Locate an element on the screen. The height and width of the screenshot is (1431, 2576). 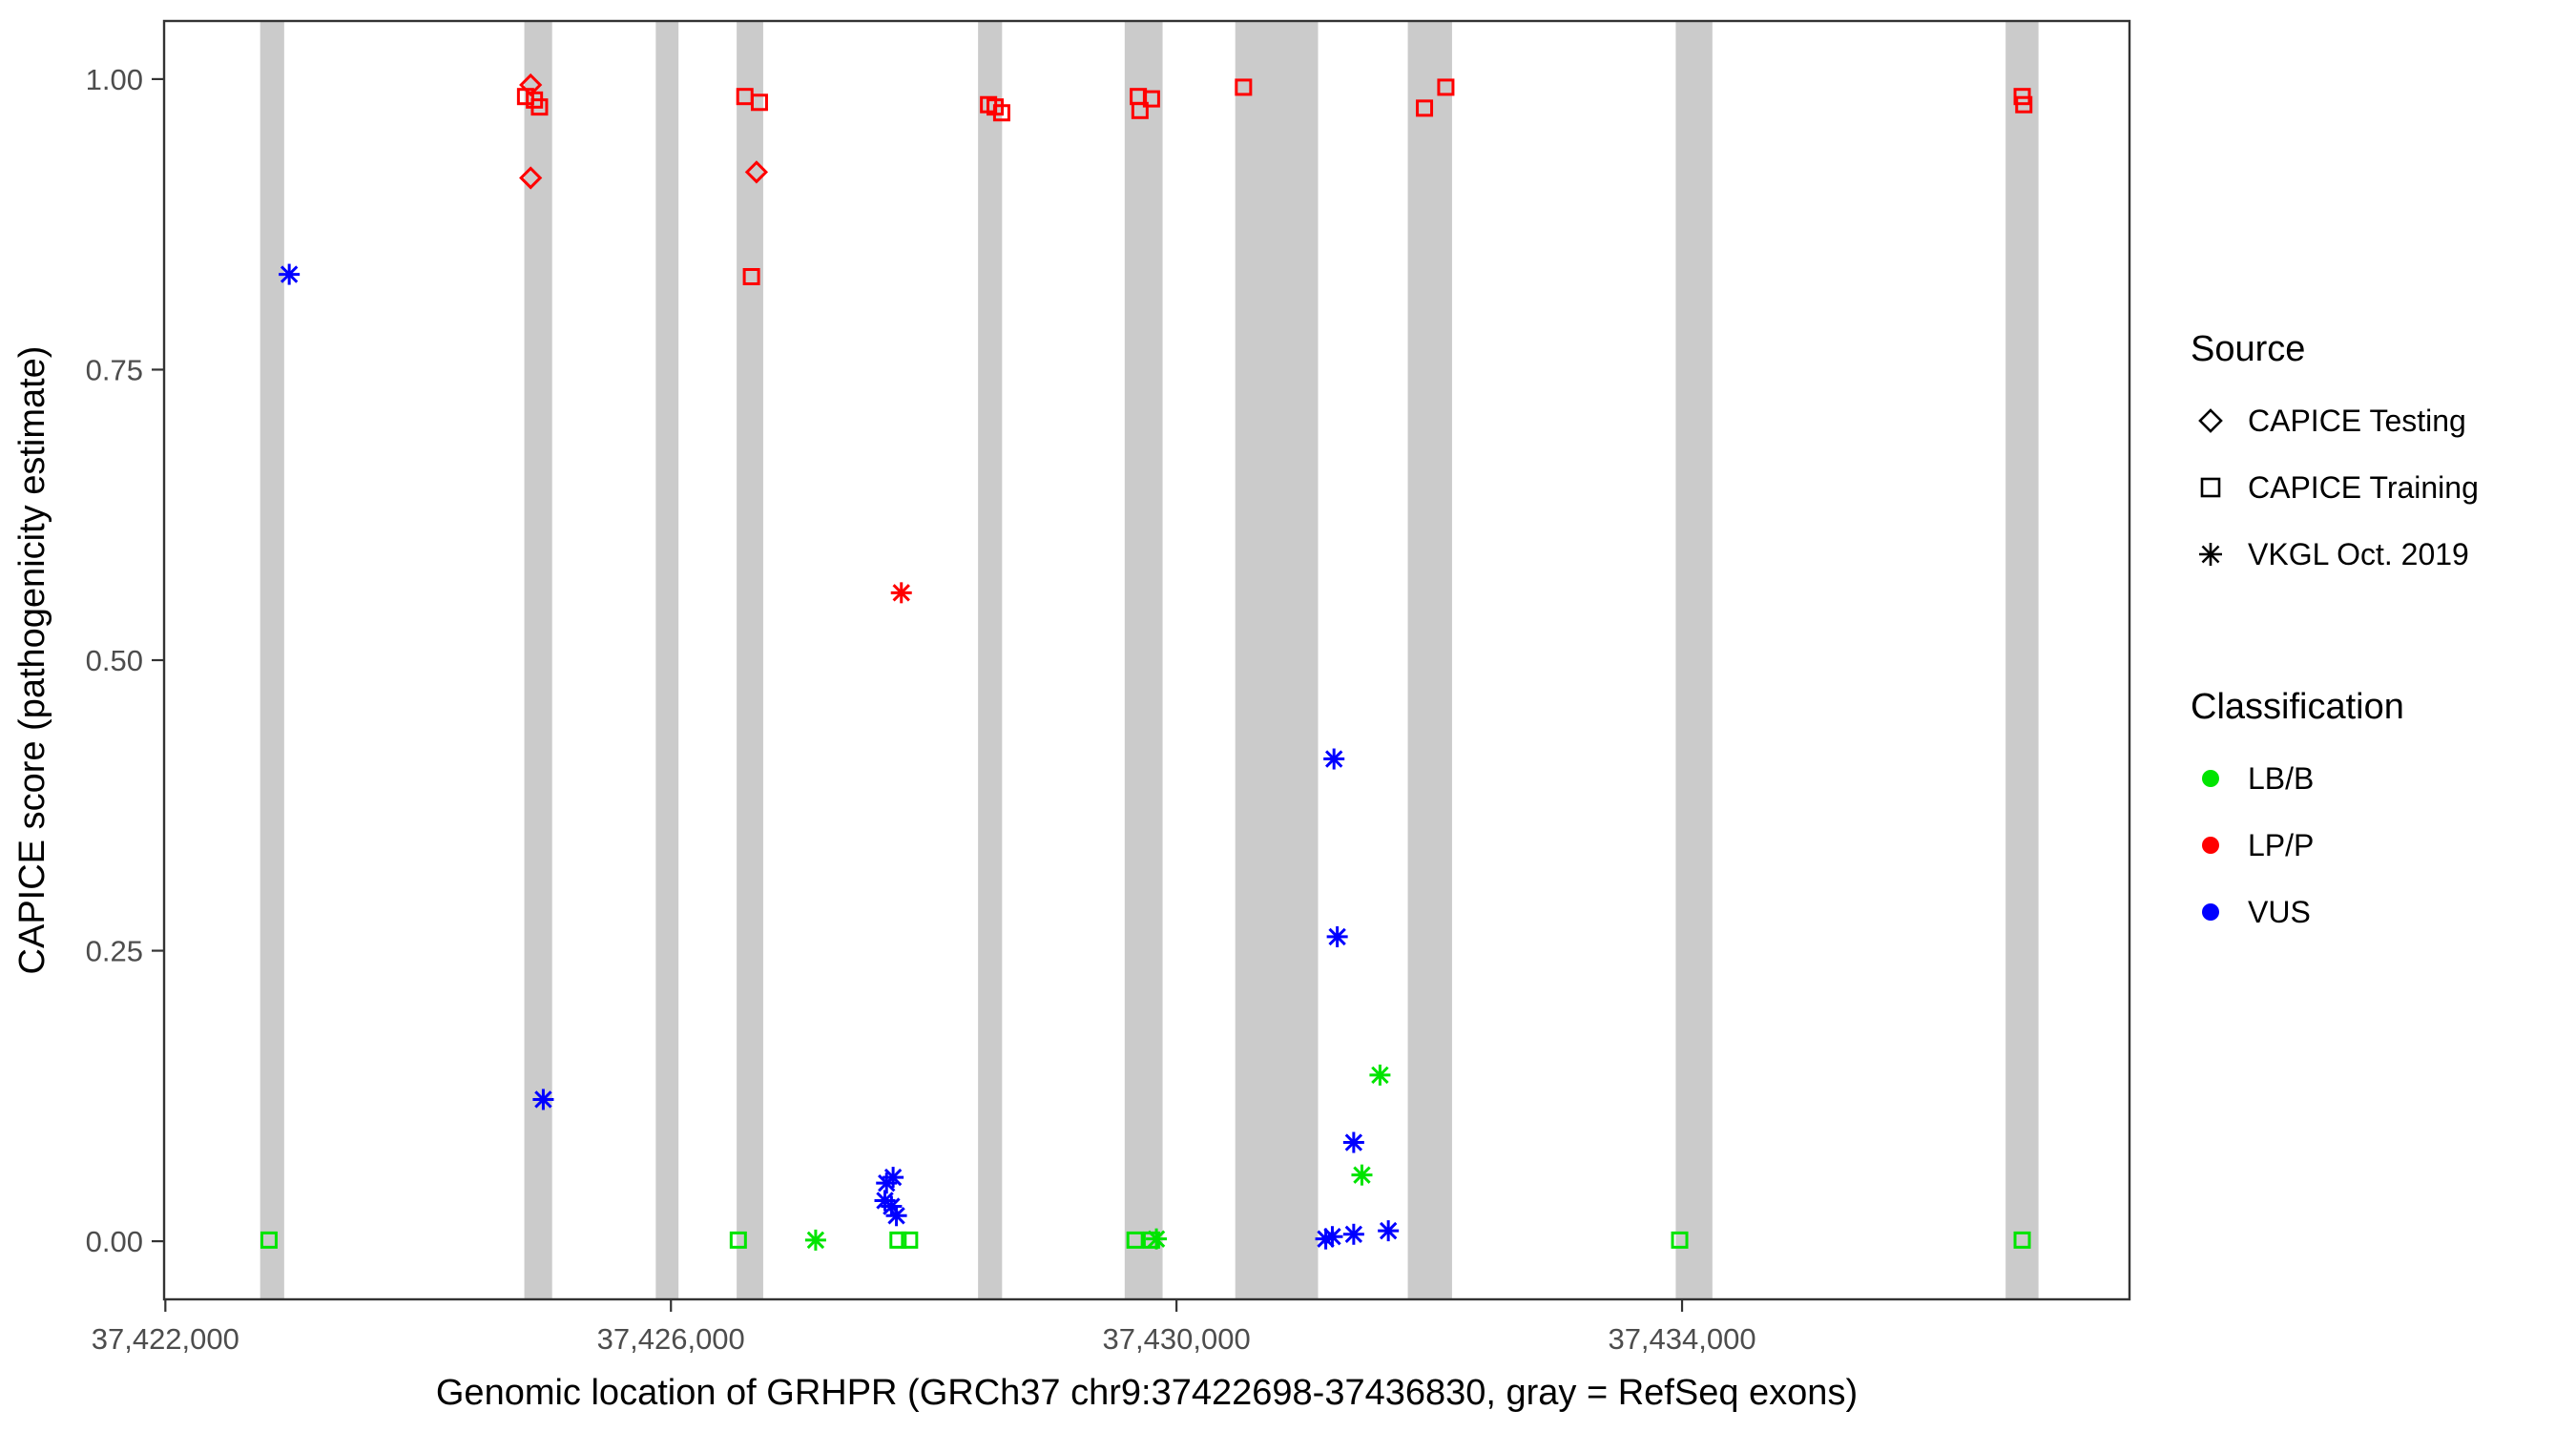
legend-item-label: VUS is located at coordinates (2279, 911).